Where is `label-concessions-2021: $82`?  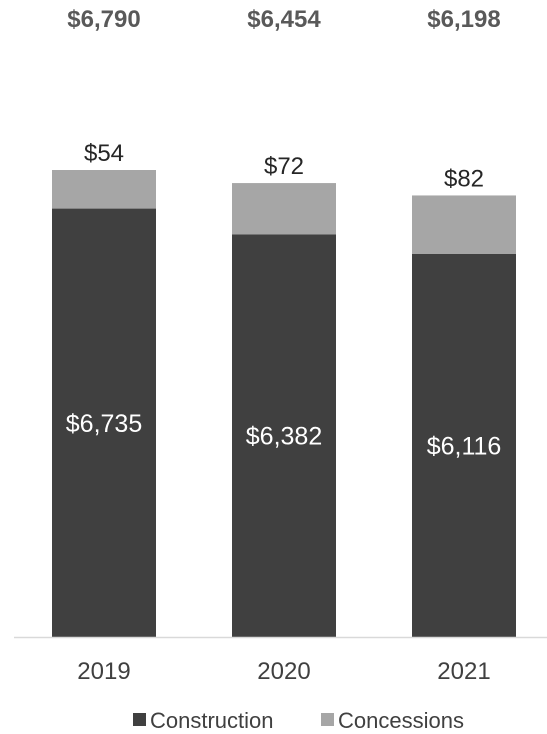
label-concessions-2021: $82 is located at coordinates (464, 178).